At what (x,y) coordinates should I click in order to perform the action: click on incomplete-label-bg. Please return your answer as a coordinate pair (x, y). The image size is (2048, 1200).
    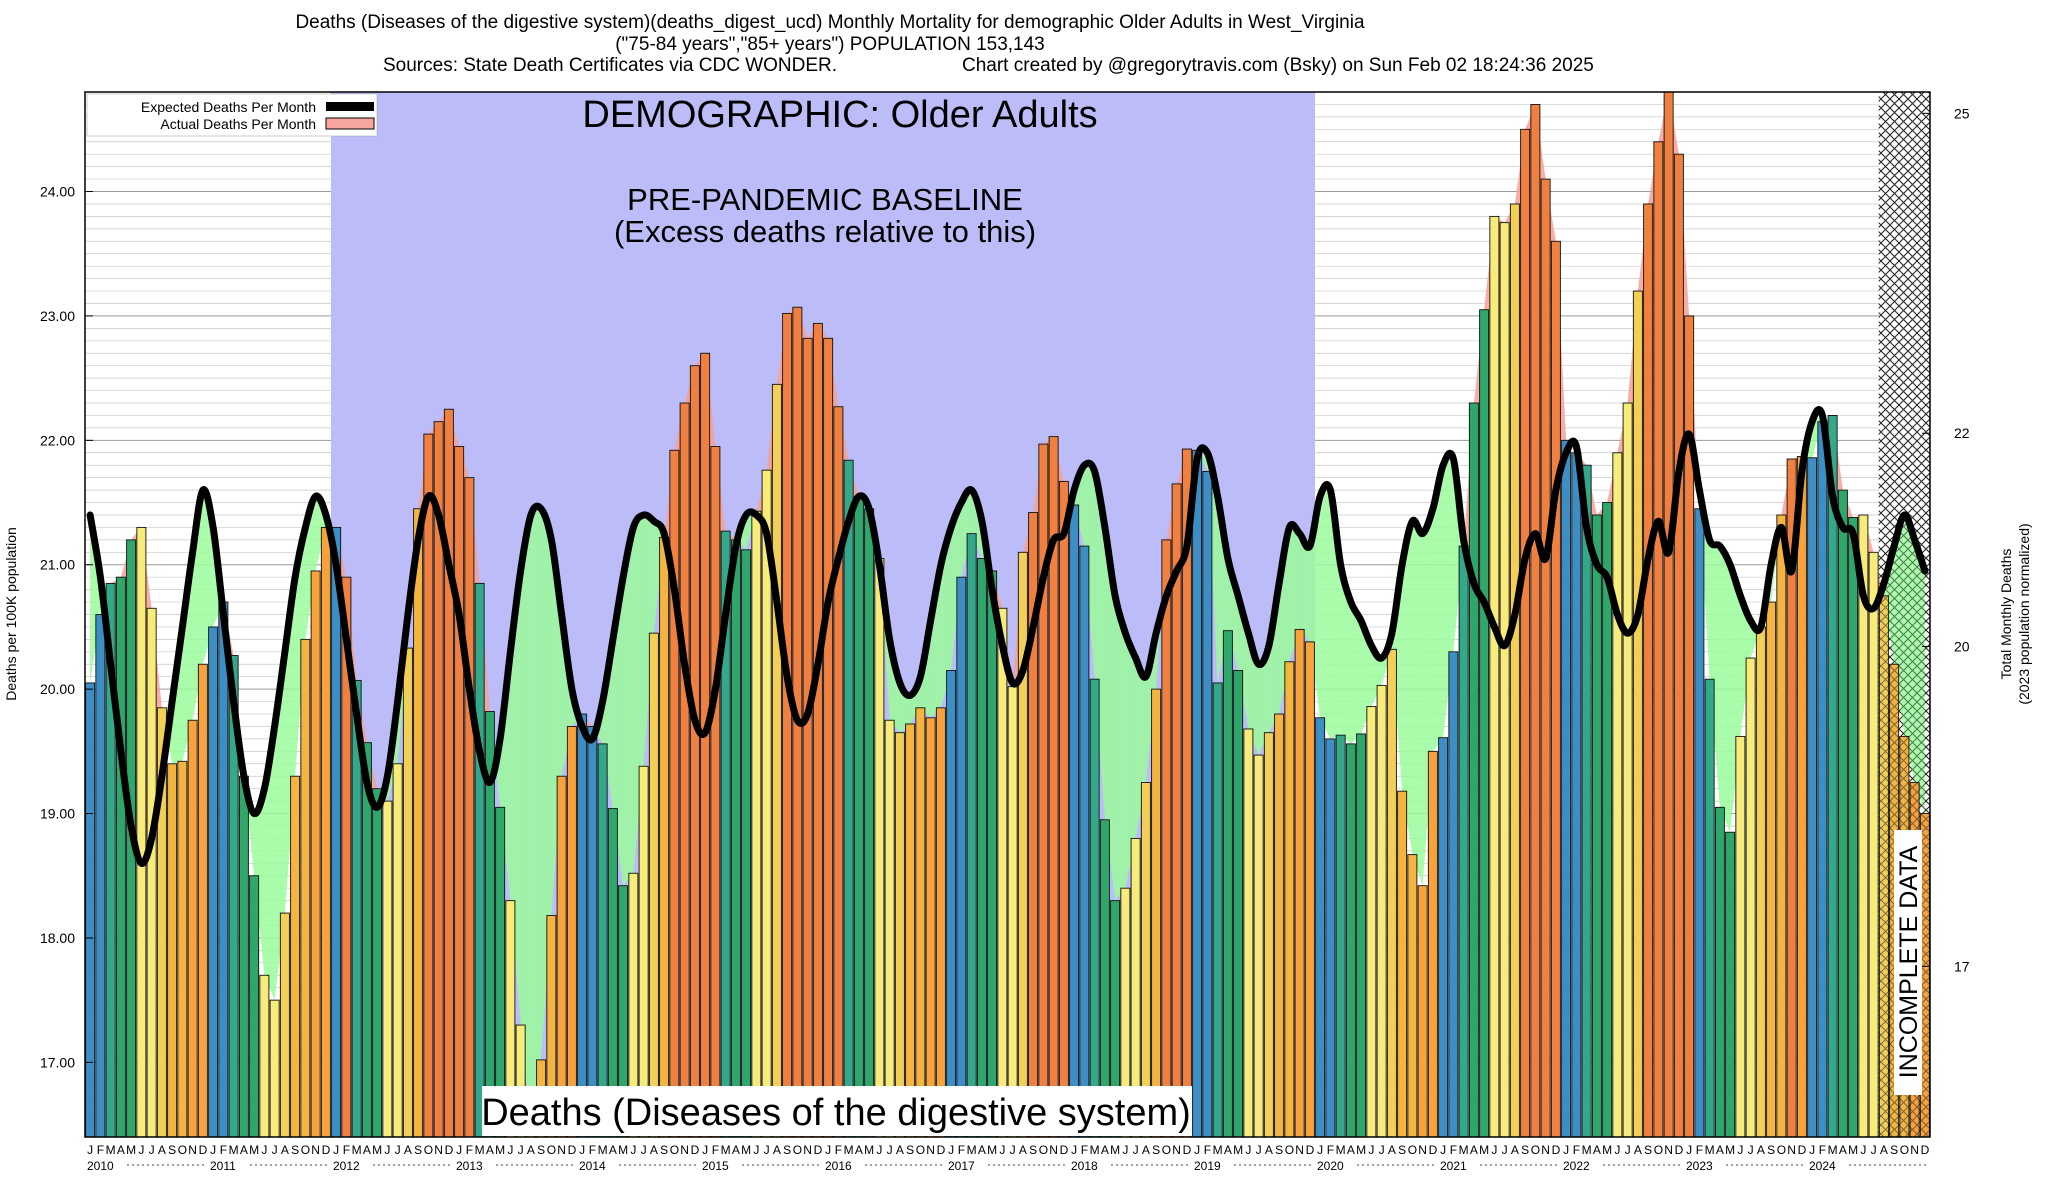
    Looking at the image, I should click on (1908, 962).